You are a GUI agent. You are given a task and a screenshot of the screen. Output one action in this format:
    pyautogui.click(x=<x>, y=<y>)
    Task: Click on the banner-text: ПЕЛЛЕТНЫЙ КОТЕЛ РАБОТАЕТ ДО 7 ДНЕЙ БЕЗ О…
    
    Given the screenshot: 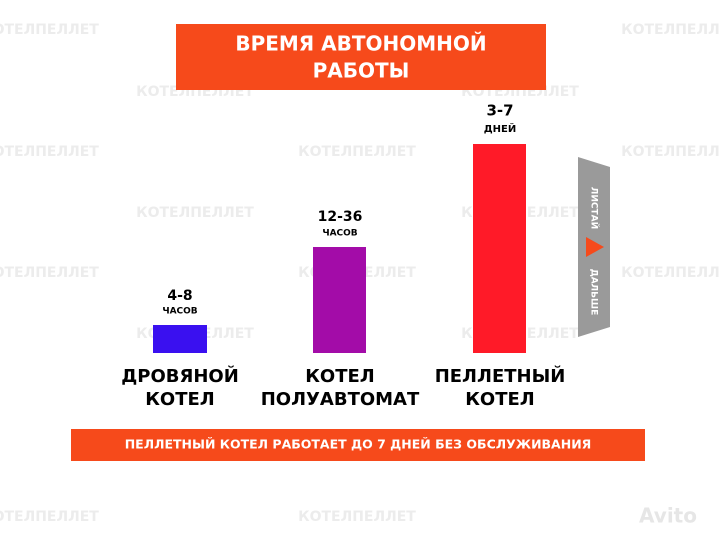 What is the action you would take?
    pyautogui.click(x=358, y=444)
    